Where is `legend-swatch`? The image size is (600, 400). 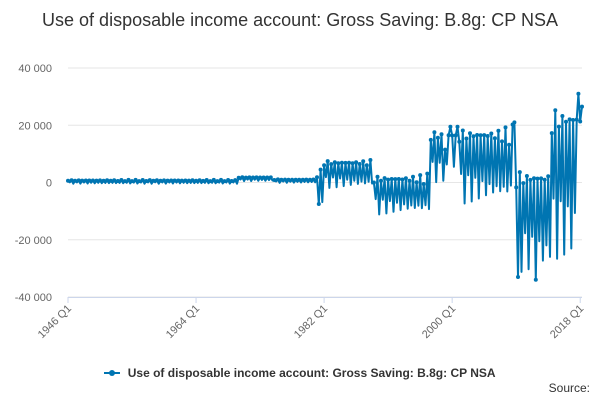 legend-swatch is located at coordinates (112, 372).